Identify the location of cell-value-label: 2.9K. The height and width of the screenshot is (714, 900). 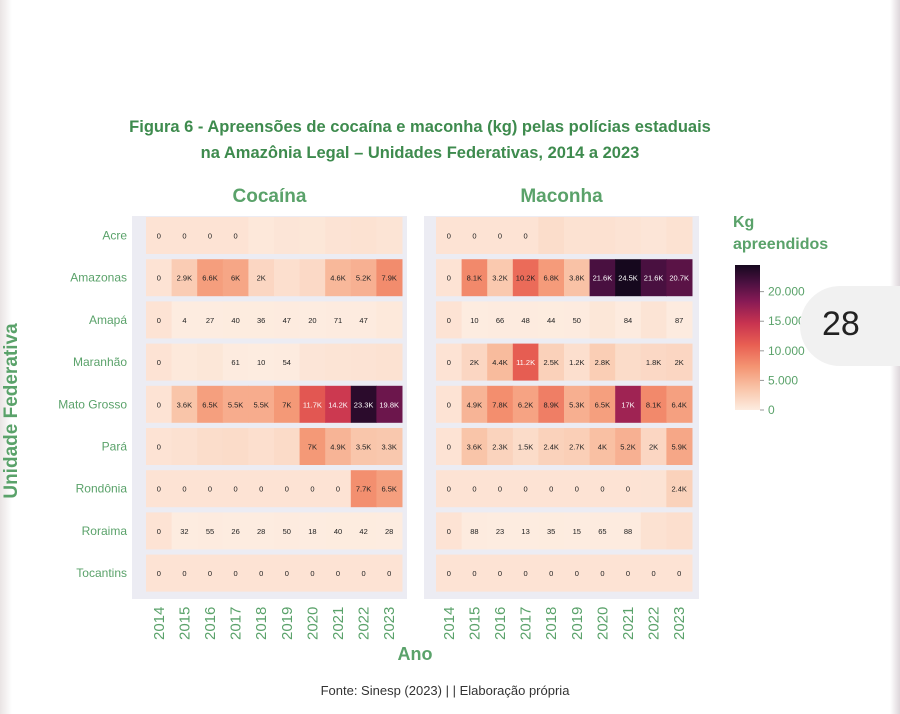
(184, 278).